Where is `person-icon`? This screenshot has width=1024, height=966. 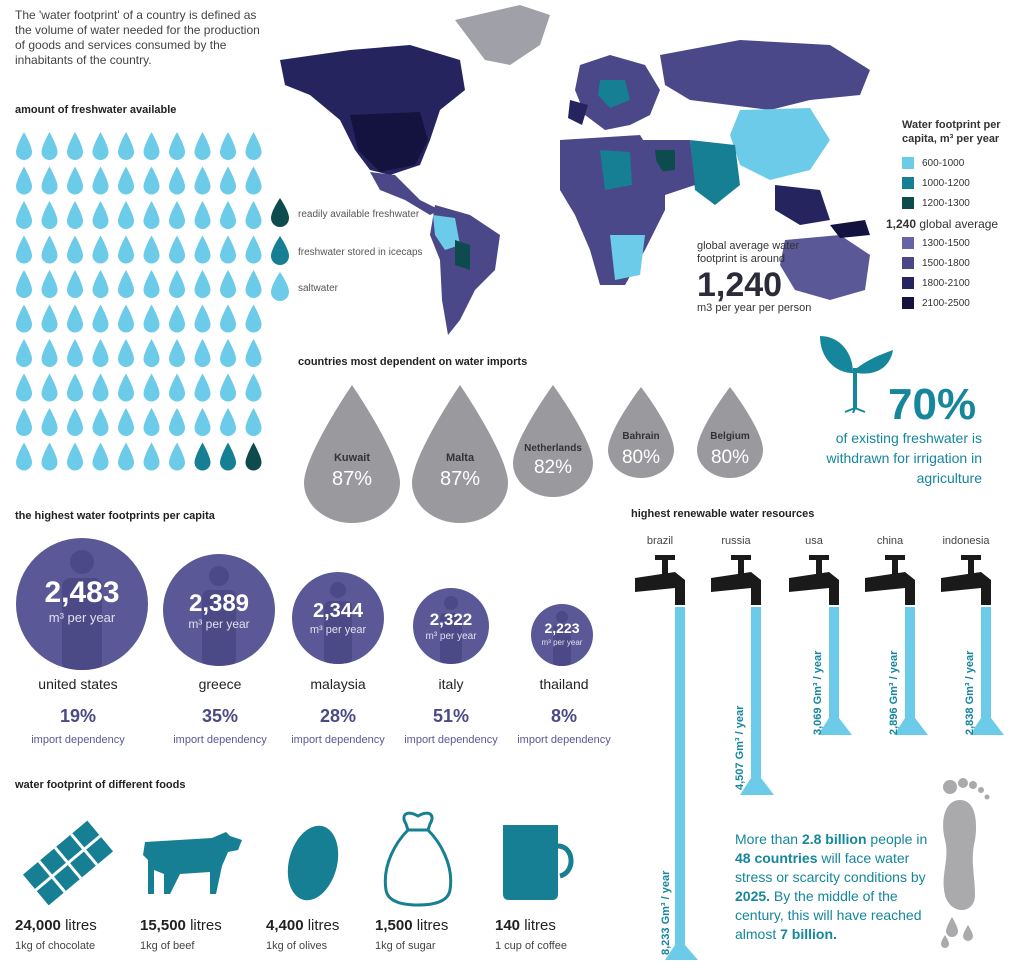
person-icon is located at coordinates (219, 616).